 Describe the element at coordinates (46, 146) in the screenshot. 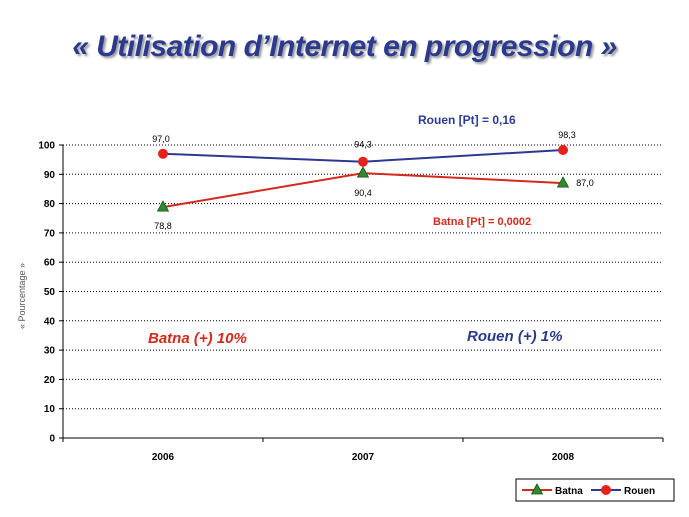

I see `y-tick-label: 100` at that location.